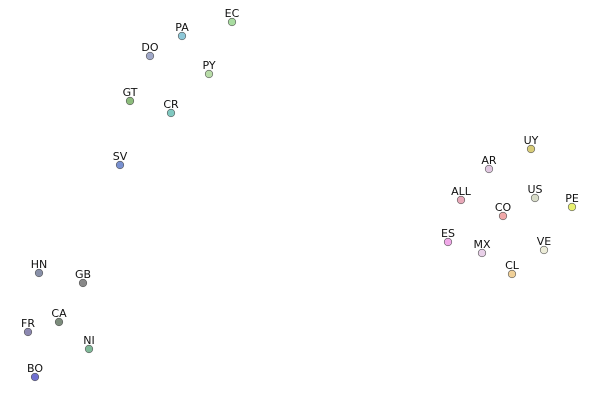 The width and height of the screenshot is (600, 400). Describe the element at coordinates (232, 22) in the screenshot. I see `point-ec` at that location.